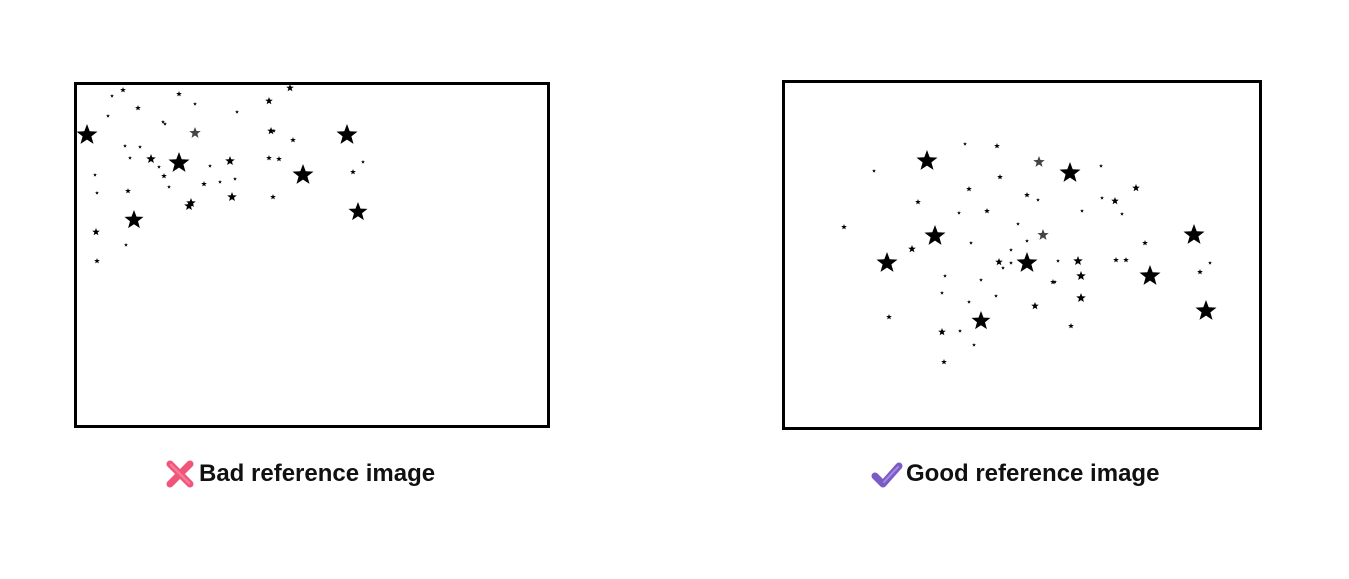  What do you see at coordinates (1033, 473) in the screenshot?
I see `good-reference-caption-label: Good reference image` at bounding box center [1033, 473].